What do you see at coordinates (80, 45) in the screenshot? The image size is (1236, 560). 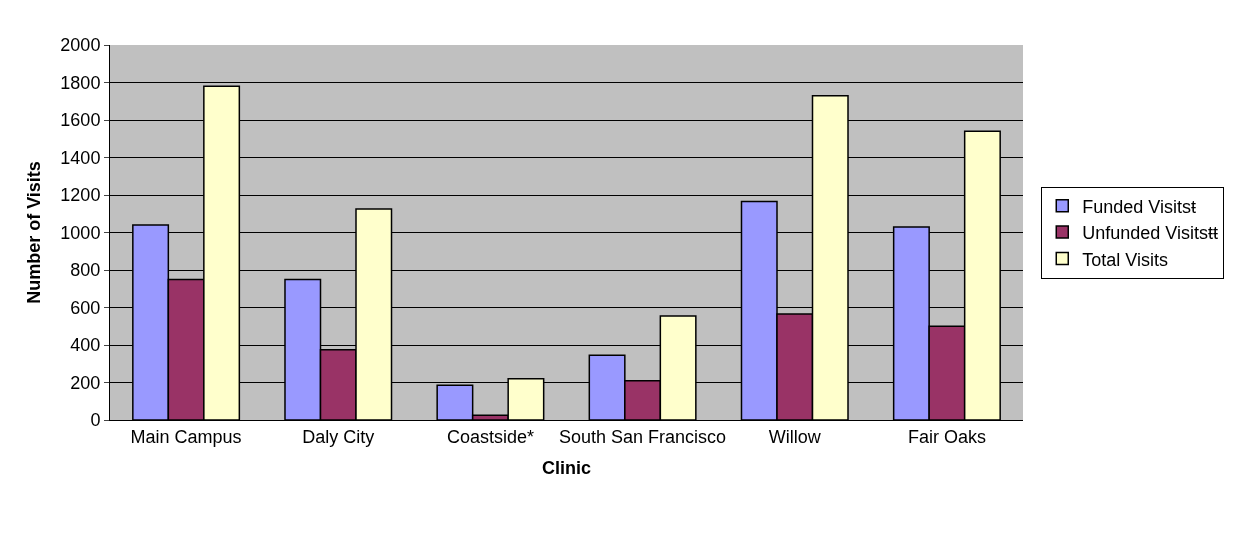 I see `y-tick-label: 2000` at bounding box center [80, 45].